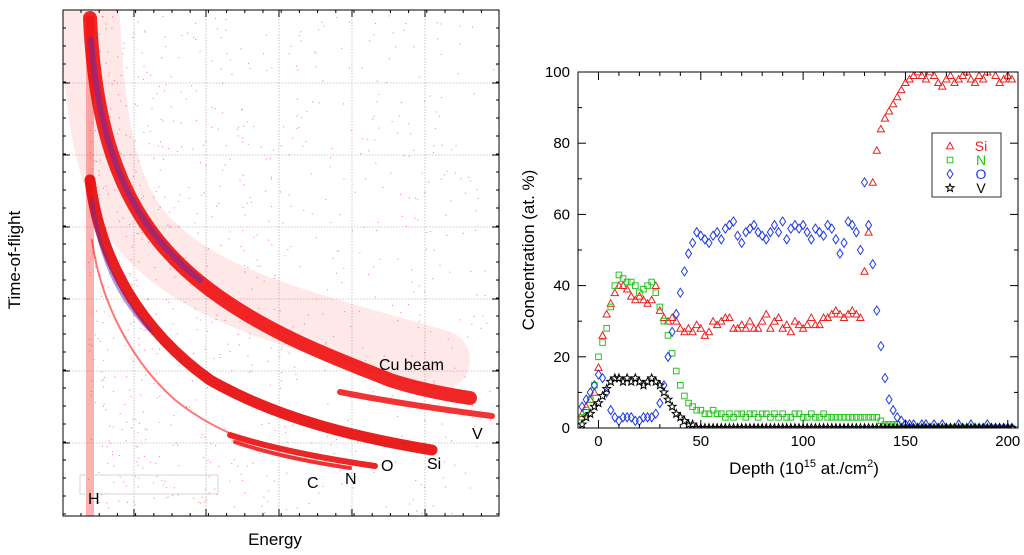  What do you see at coordinates (90, 266) in the screenshot?
I see `tof-zero-energy-ridge` at bounding box center [90, 266].